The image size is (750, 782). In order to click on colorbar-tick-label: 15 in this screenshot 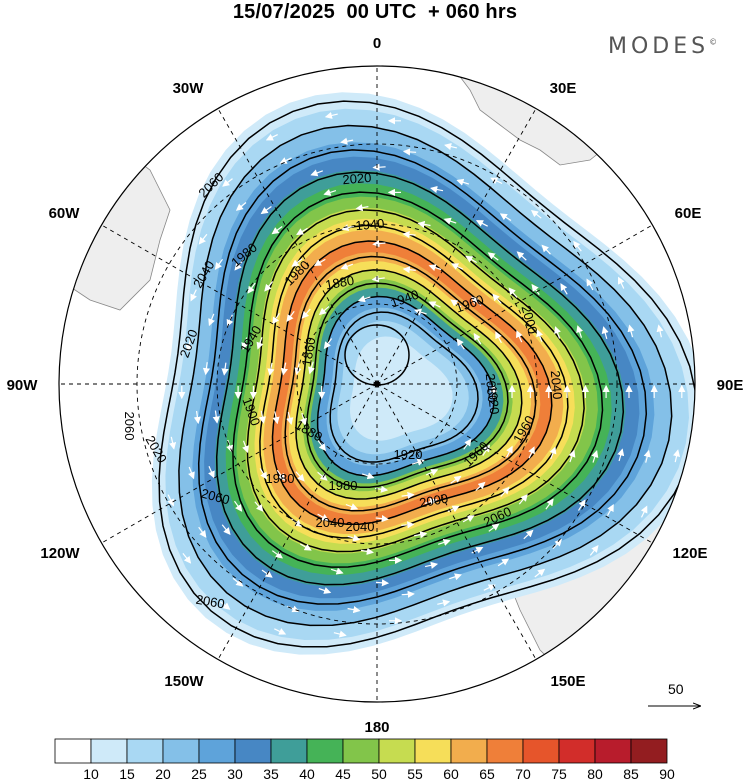, I will do `click(127, 774)`.